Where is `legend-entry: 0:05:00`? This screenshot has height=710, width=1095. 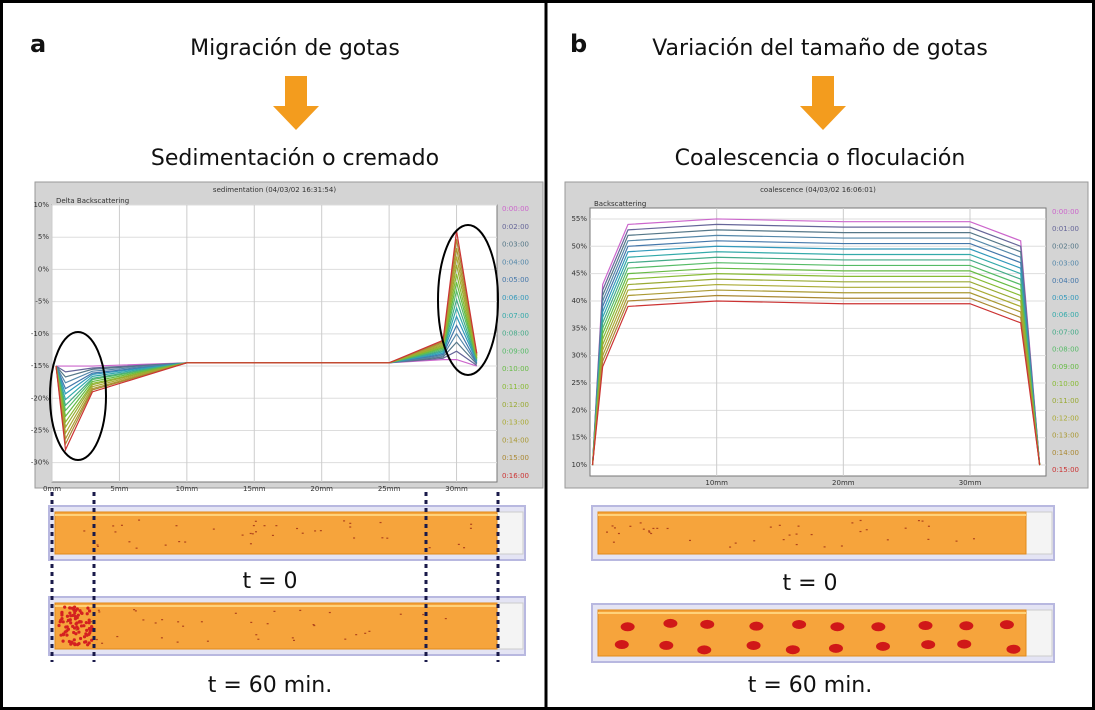
legend-entry: 0:05:00 is located at coordinates (515, 280).